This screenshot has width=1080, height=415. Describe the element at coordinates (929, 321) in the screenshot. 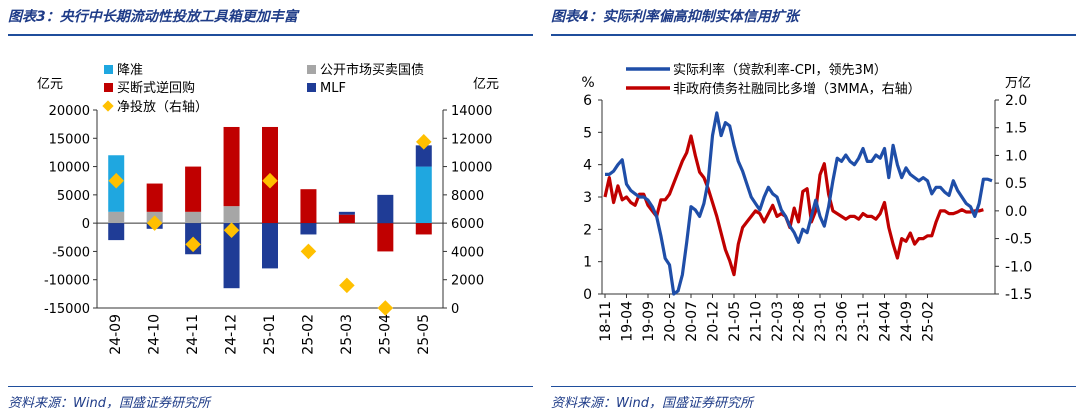

I see `right-x-tick-label: 25-02` at that location.